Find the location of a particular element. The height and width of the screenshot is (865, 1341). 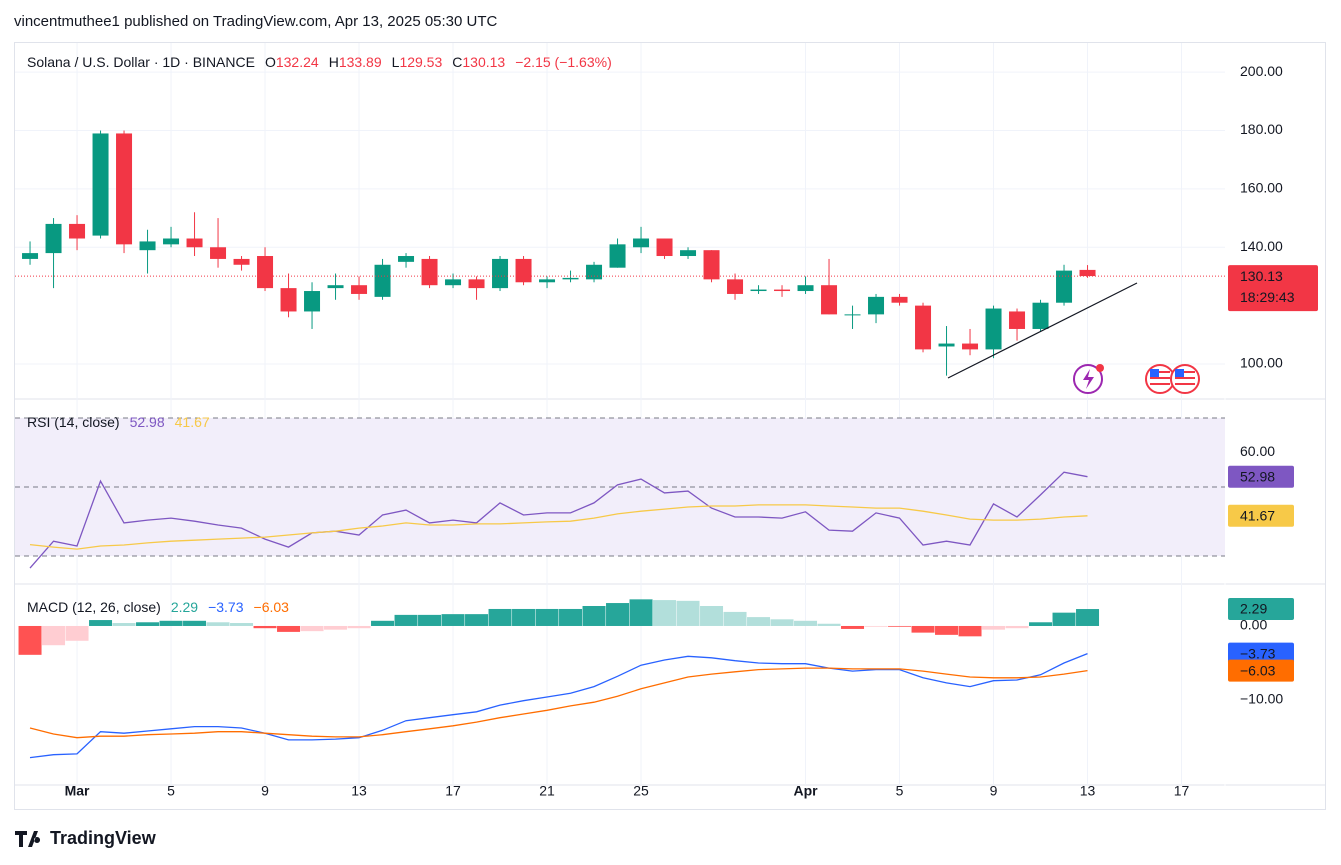

value-badge: −6.03 is located at coordinates (1258, 670).